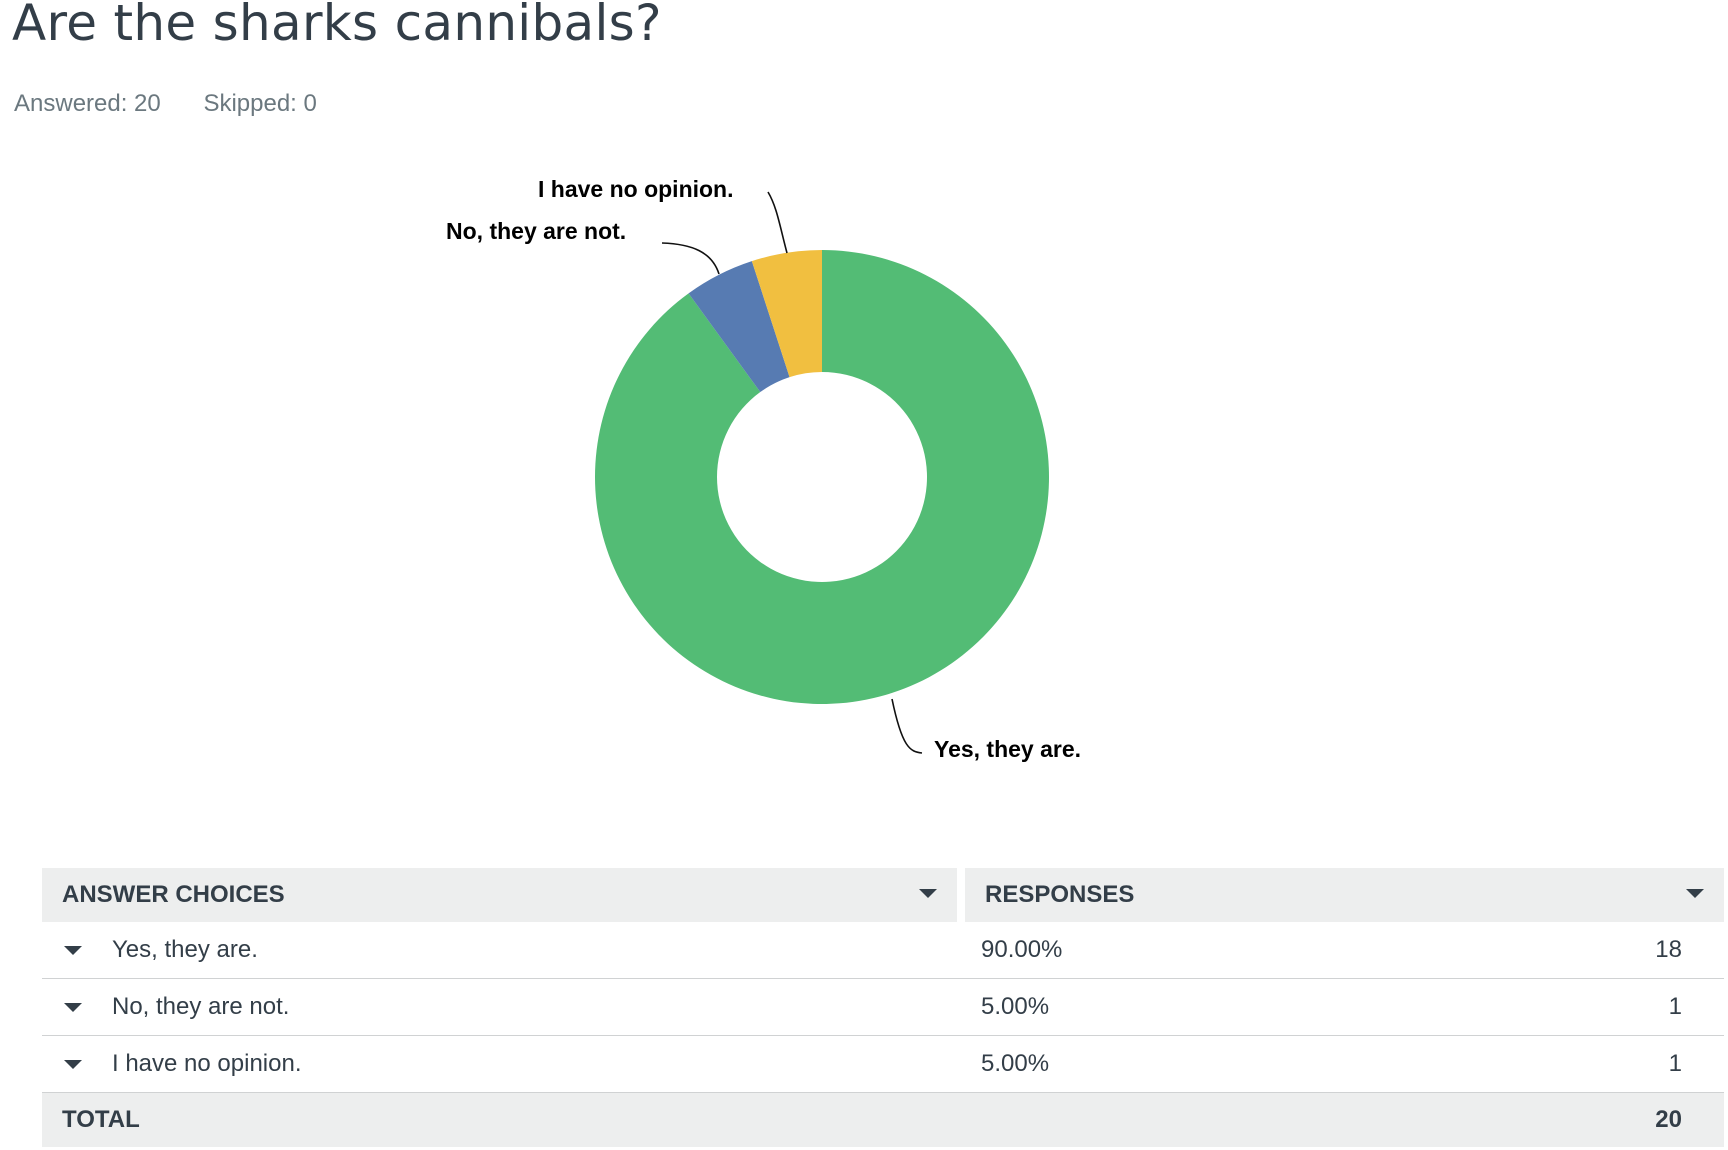 Image resolution: width=1728 pixels, height=1150 pixels. Describe the element at coordinates (87, 103) in the screenshot. I see `answered-count: Answered: 20` at that location.